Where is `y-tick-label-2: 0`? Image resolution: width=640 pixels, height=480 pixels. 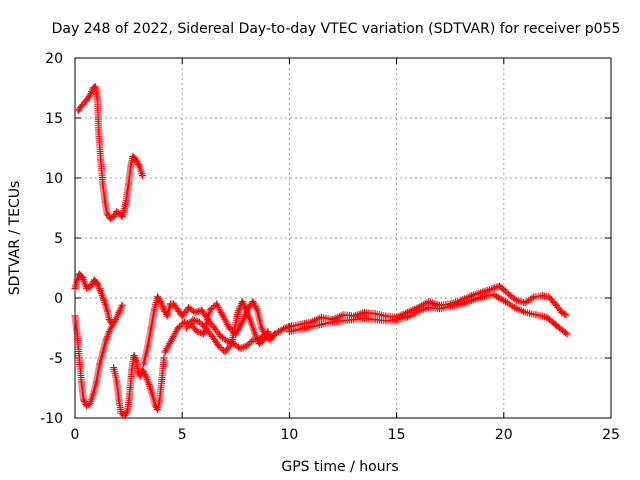
y-tick-label-2: 0 is located at coordinates (58, 299).